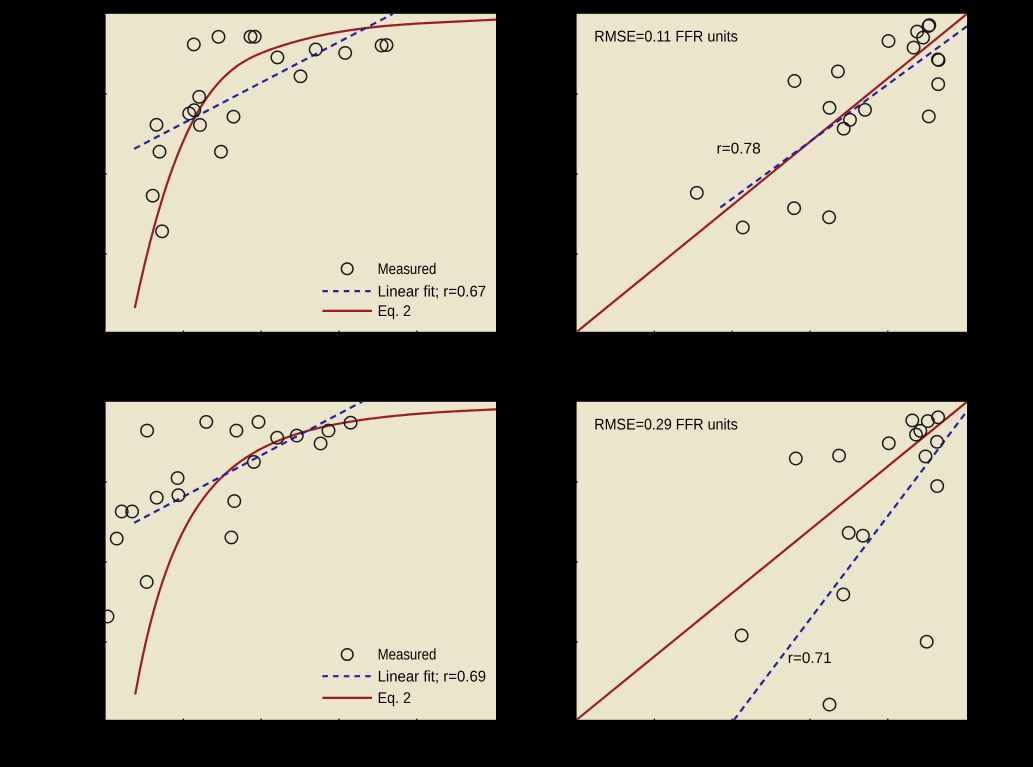 The height and width of the screenshot is (767, 1033). What do you see at coordinates (432, 676) in the screenshot?
I see `legend-label-1-bottom-left: Linear fit; r=0.69` at bounding box center [432, 676].